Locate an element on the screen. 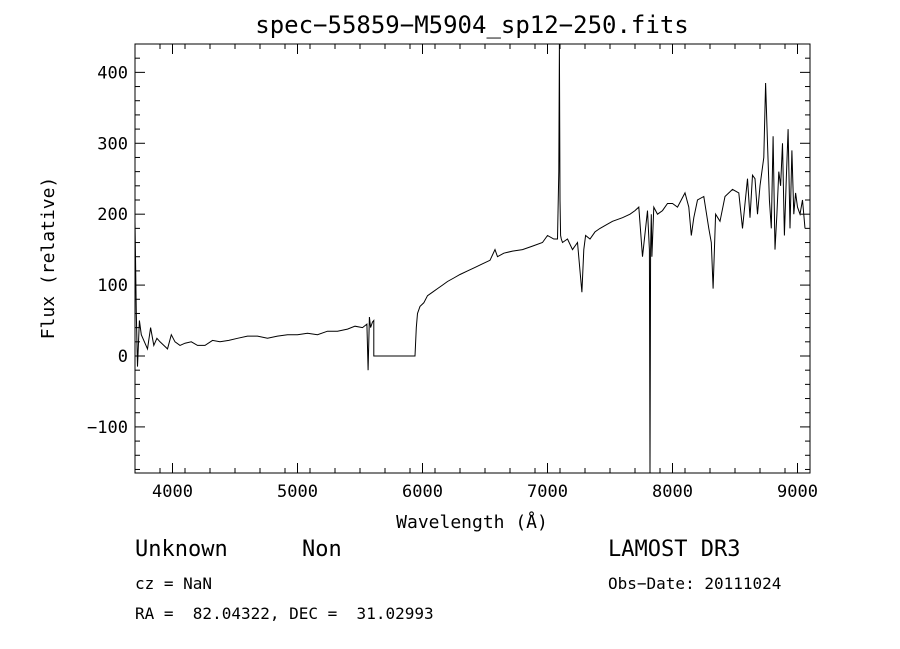 The width and height of the screenshot is (900, 649). redshift-label: cz = NaN is located at coordinates (174, 583).